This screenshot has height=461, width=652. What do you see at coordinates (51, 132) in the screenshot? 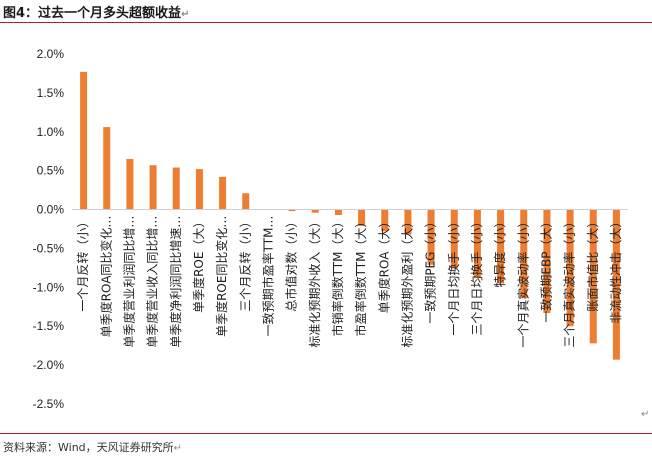
I see `y-tick-label: 1.0%` at bounding box center [51, 132].